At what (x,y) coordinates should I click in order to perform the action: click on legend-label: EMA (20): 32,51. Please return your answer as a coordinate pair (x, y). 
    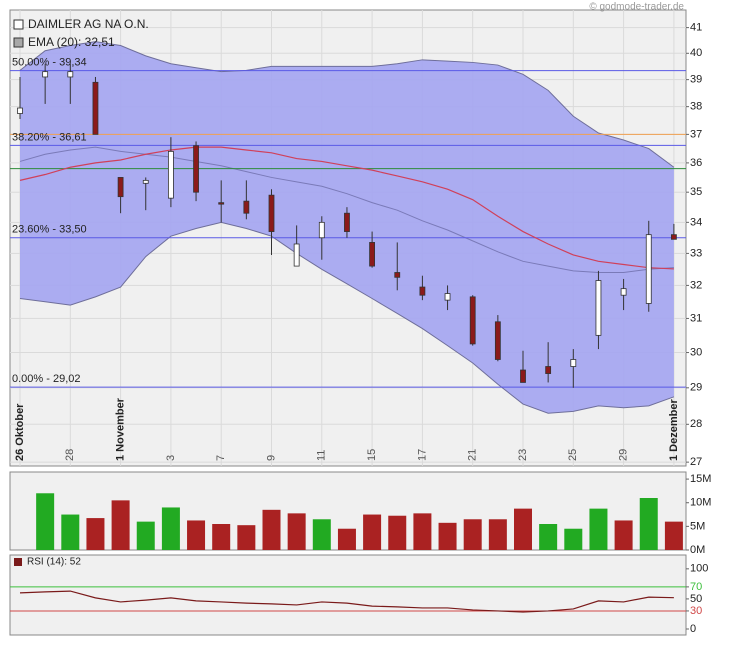
    Looking at the image, I should click on (71, 42).